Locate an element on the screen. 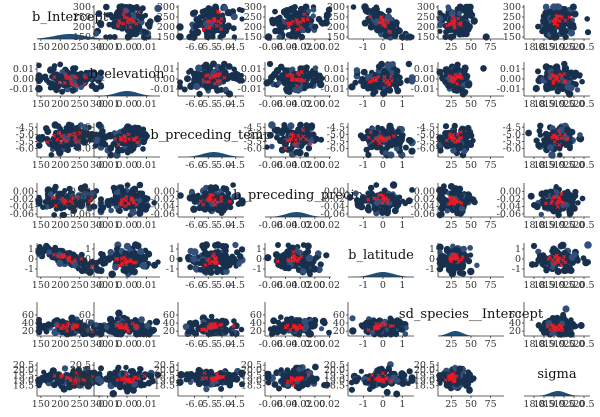  y-tick-label: -0.06 is located at coordinates (22, 214).